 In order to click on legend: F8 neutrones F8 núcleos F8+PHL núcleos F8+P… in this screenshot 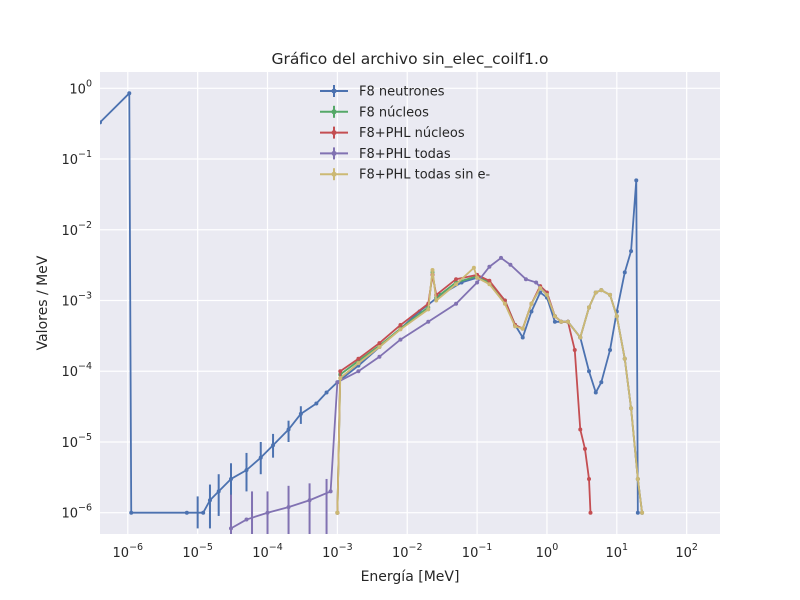, I will do `click(405, 134)`.